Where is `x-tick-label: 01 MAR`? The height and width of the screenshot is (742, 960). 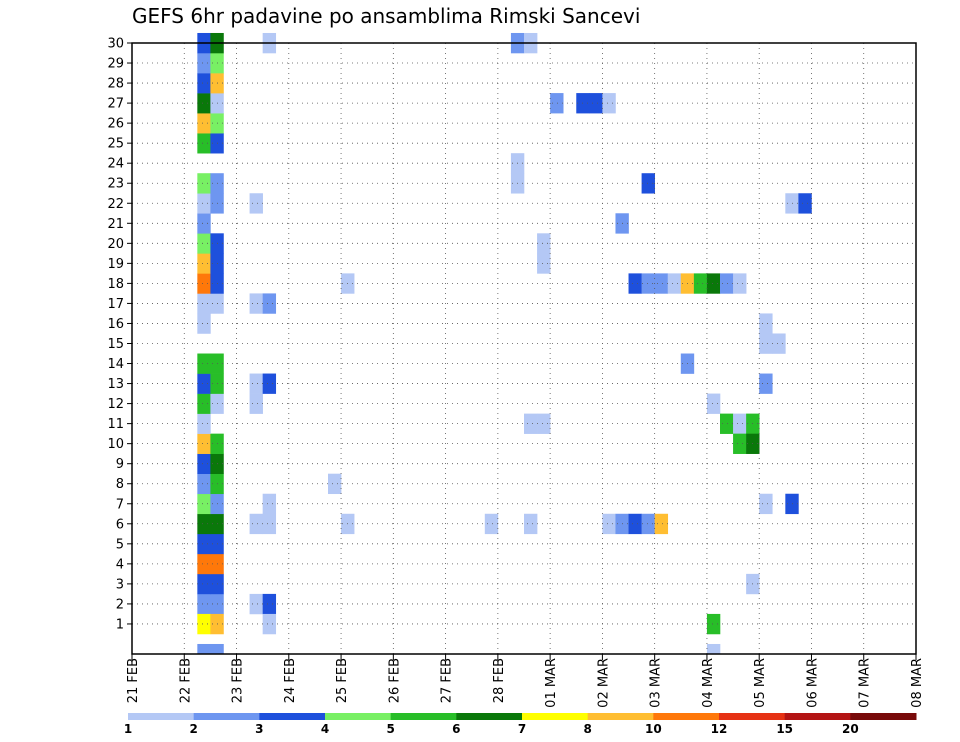 x-tick-label: 01 MAR is located at coordinates (551, 683).